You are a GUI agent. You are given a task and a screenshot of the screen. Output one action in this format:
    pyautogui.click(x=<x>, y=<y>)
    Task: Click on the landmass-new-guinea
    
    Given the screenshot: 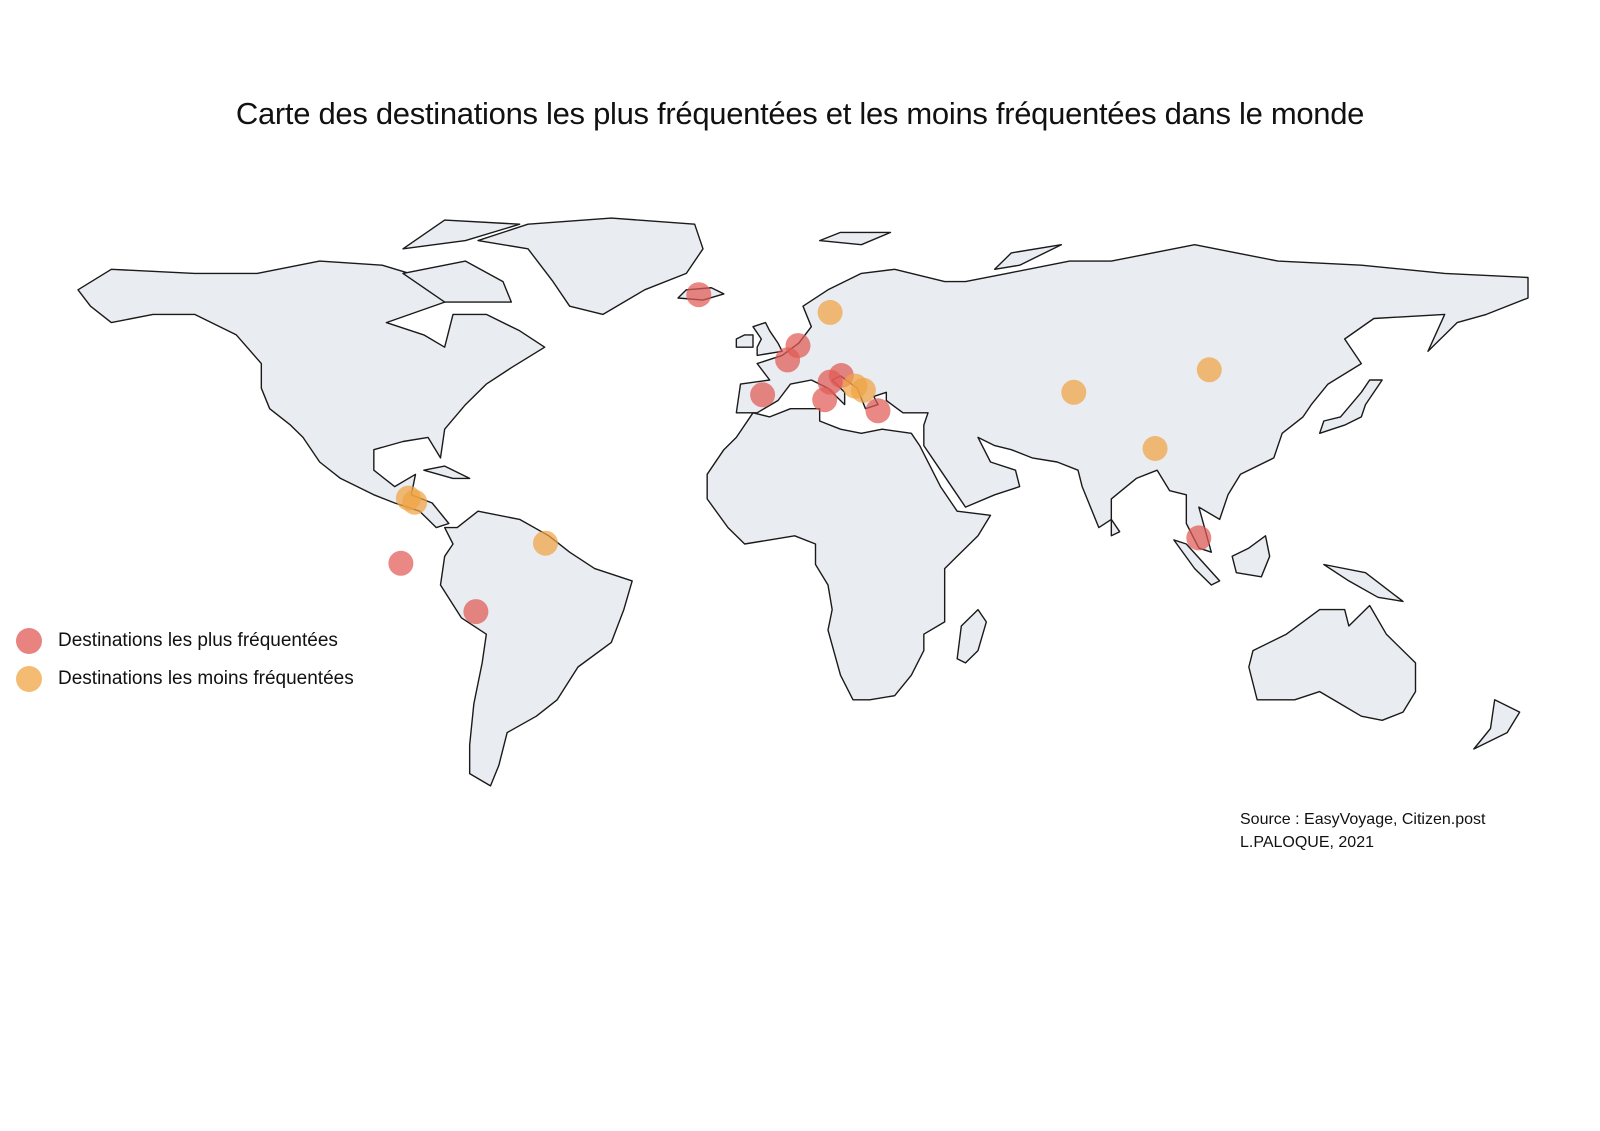 What is the action you would take?
    pyautogui.click(x=1363, y=583)
    